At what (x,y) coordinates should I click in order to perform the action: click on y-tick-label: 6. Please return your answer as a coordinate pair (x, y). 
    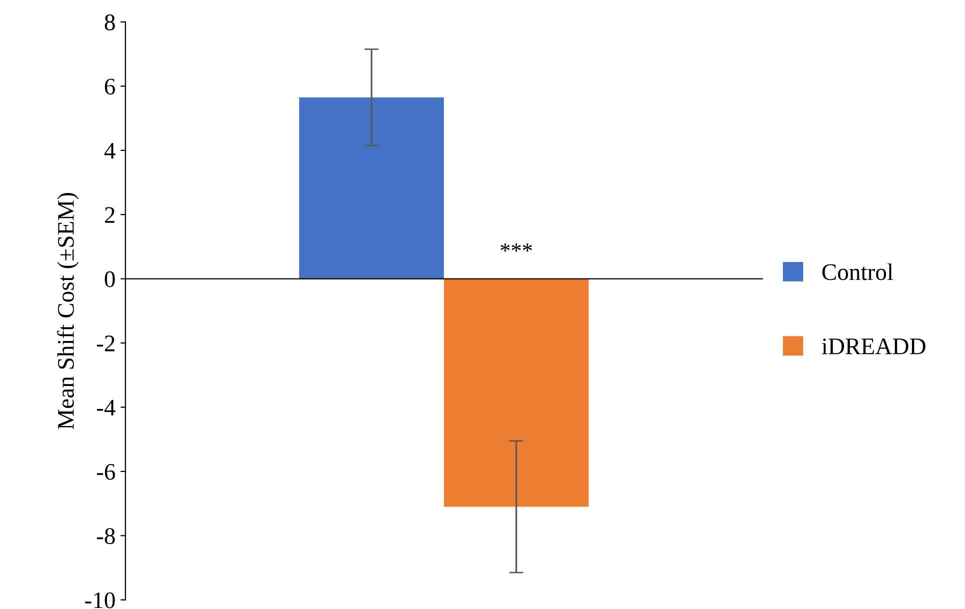
    Looking at the image, I should click on (110, 86).